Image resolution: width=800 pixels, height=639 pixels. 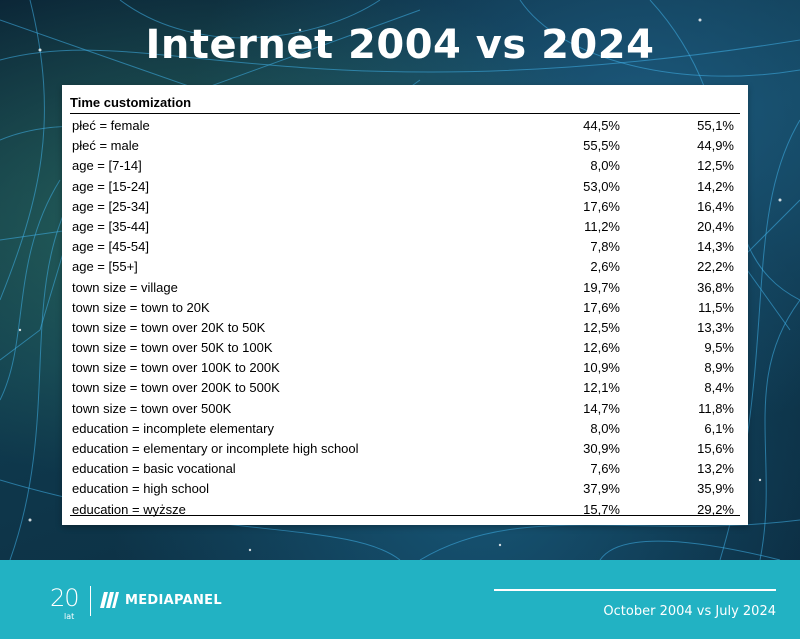 I want to click on date-range-label: October 2004 vs July 2024, so click(x=689, y=611).